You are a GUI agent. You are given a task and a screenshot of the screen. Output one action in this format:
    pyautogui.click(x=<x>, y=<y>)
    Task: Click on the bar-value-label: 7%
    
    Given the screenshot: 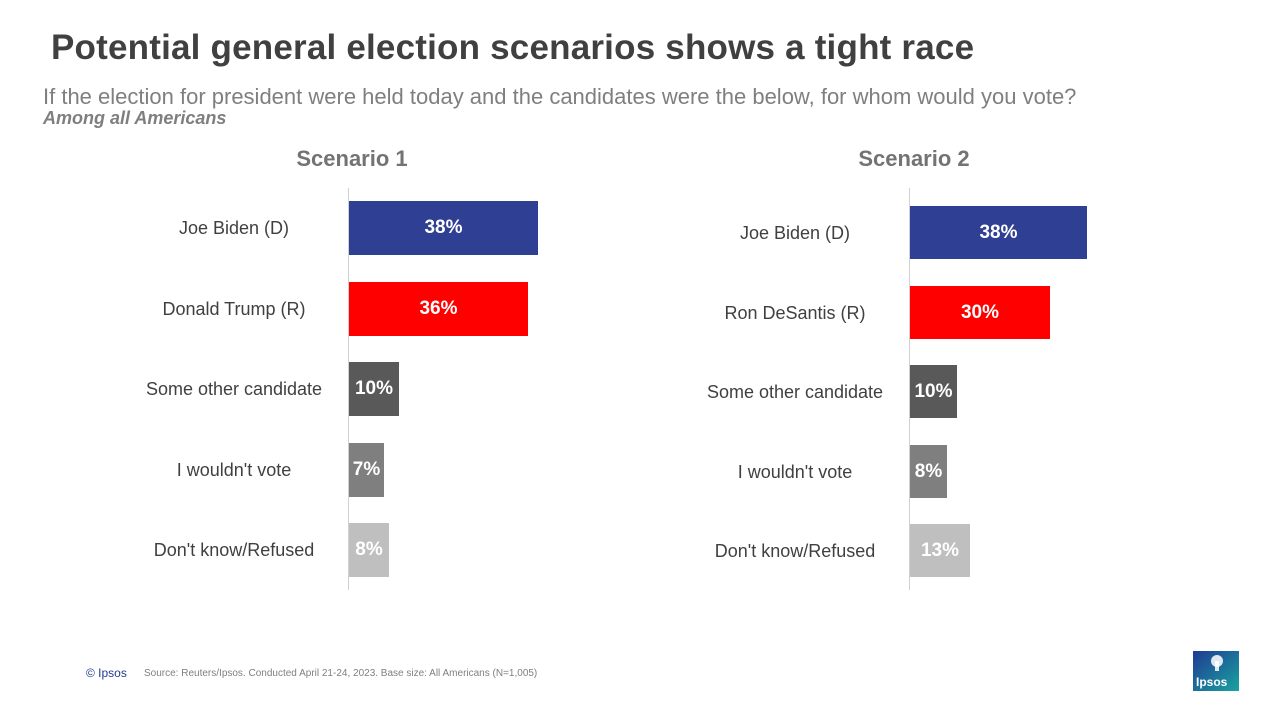 What is the action you would take?
    pyautogui.click(x=366, y=469)
    